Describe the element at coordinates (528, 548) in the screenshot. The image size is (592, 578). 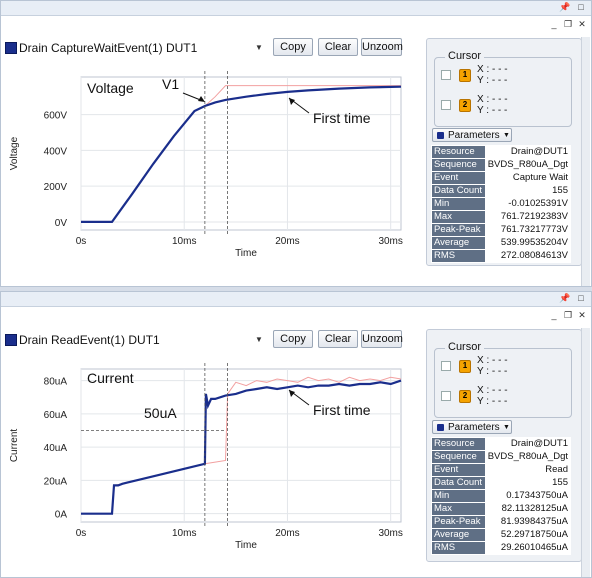
I see `param-value: 29.26010465uA` at that location.